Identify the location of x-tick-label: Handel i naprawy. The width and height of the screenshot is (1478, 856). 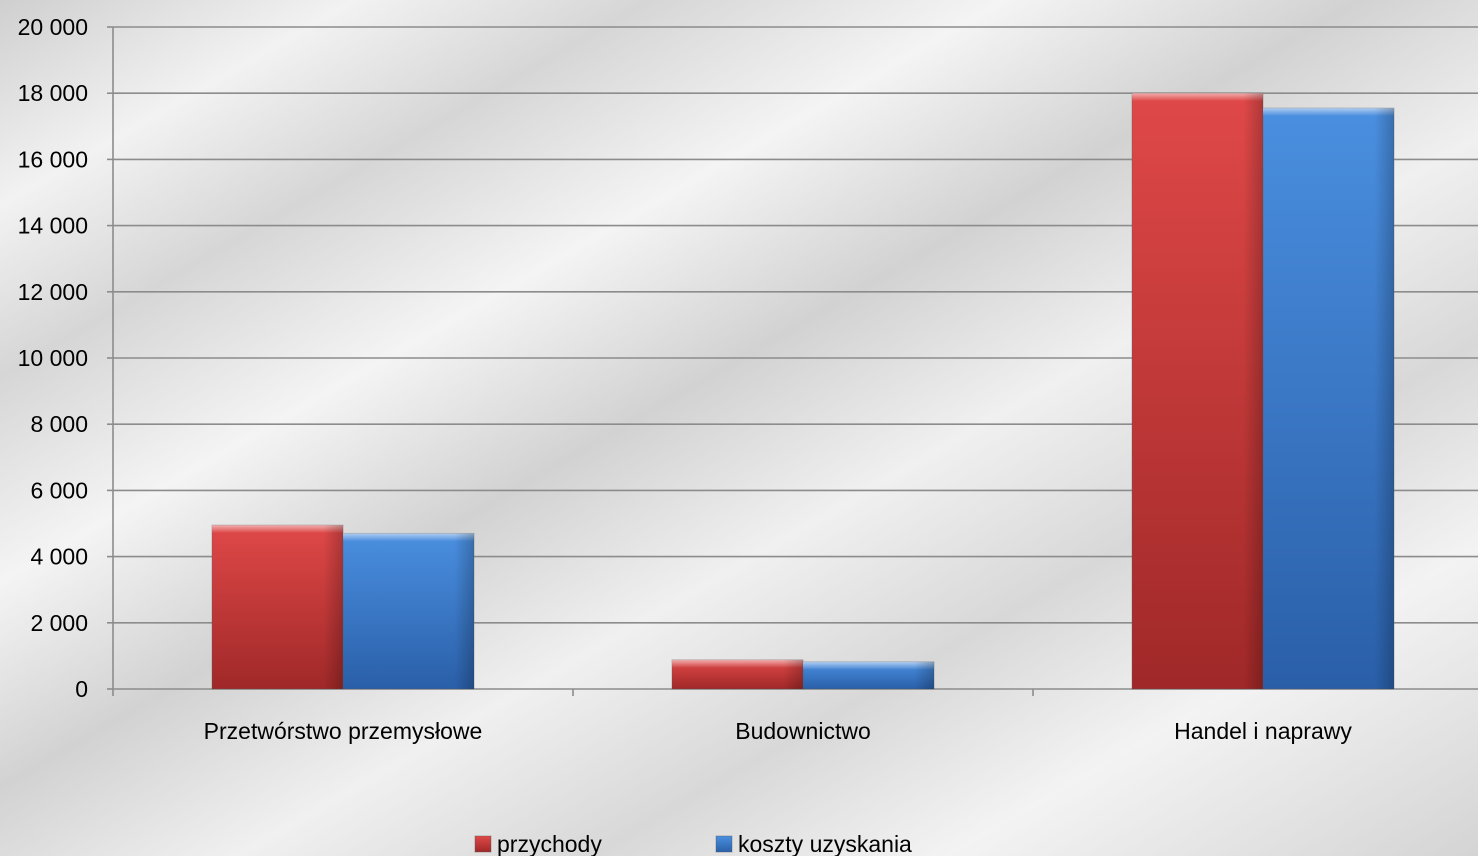
(1263, 731).